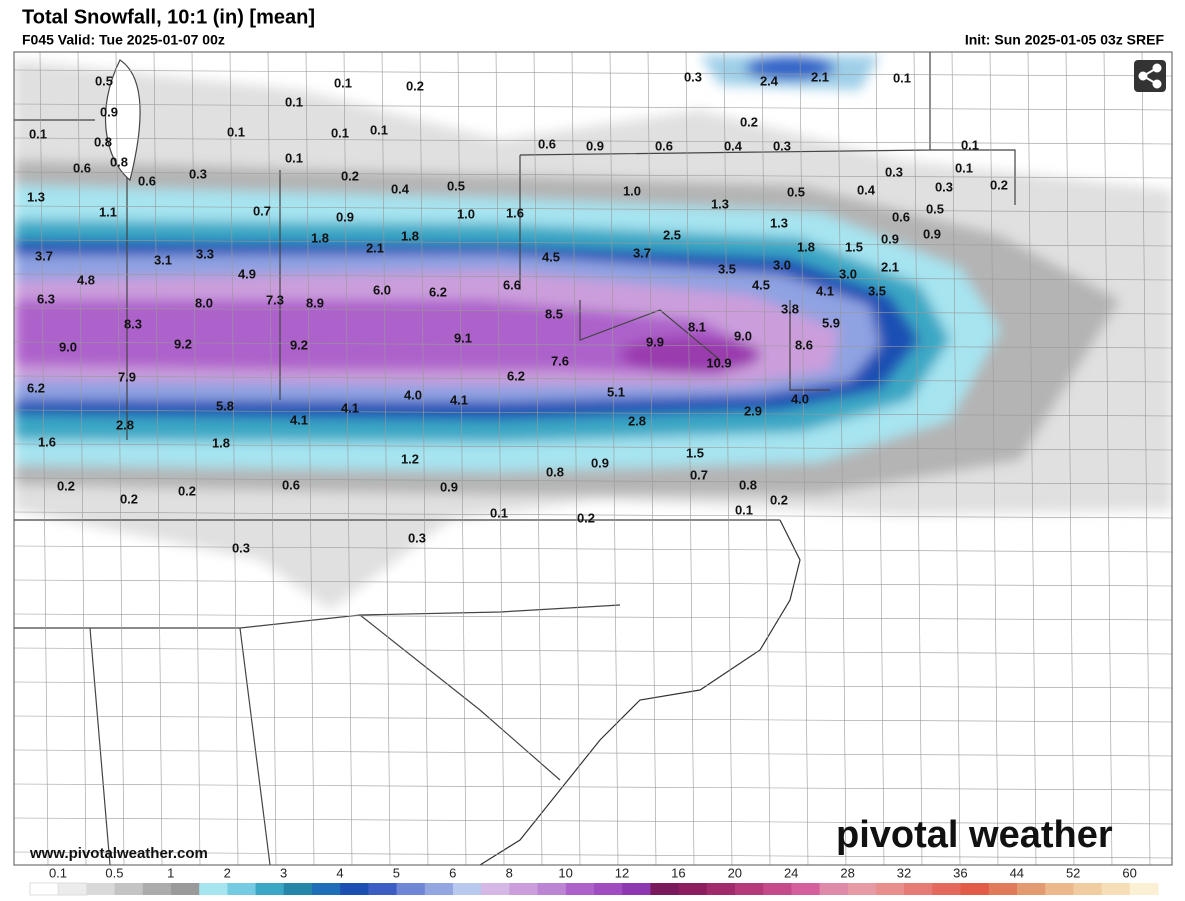 The height and width of the screenshot is (901, 1185). Describe the element at coordinates (831, 322) in the screenshot. I see `snowfall-value: 5.9` at that location.